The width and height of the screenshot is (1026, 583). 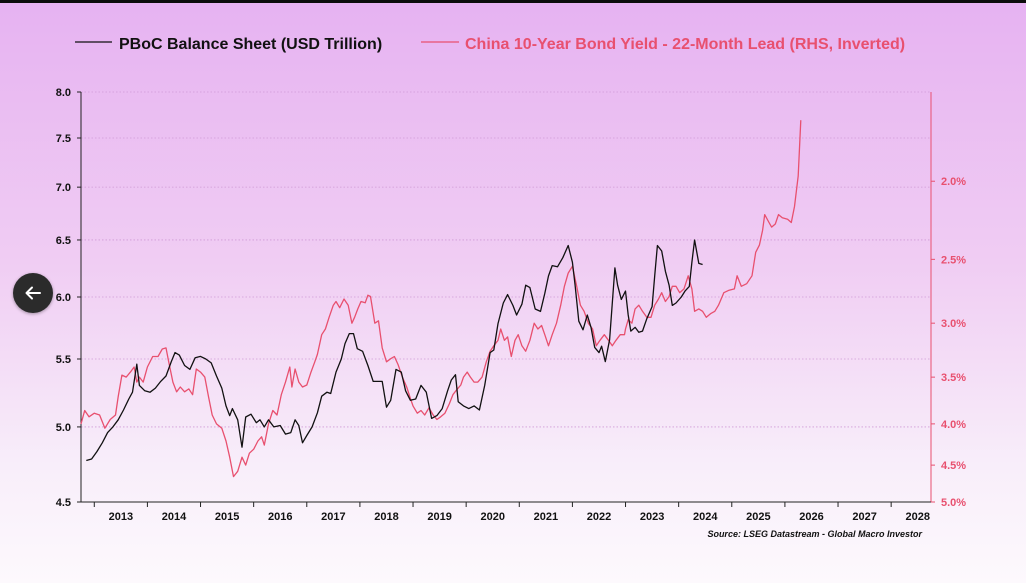 What do you see at coordinates (386, 517) in the screenshot?
I see `x-tick-label: 2018` at bounding box center [386, 517].